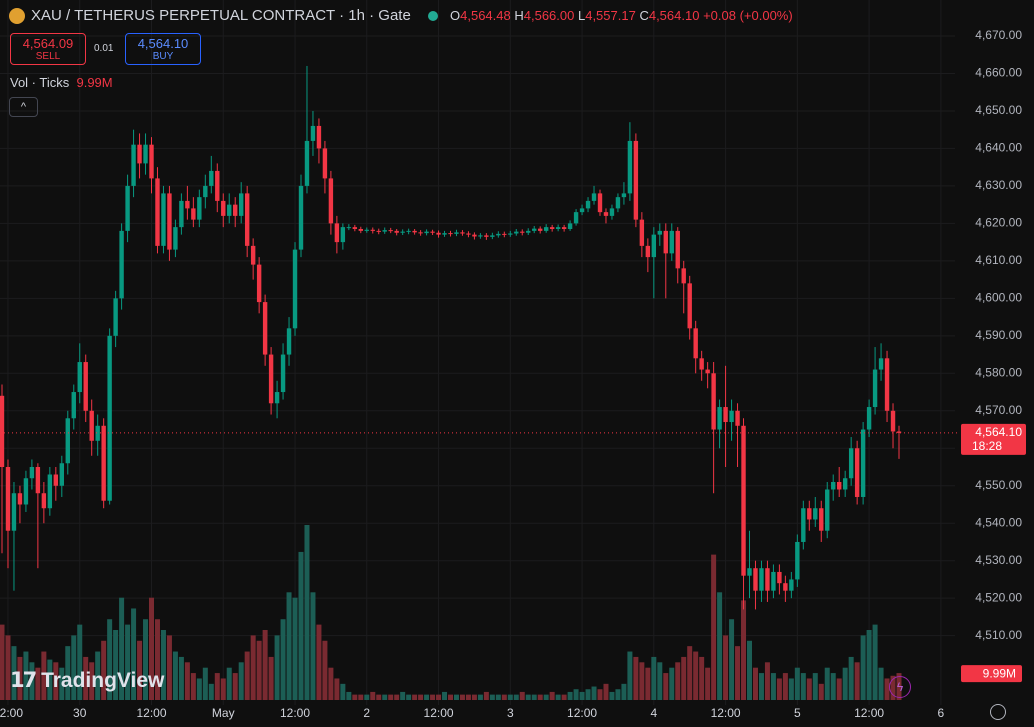 This screenshot has width=1034, height=727. What do you see at coordinates (900, 687) in the screenshot?
I see `alert-icon: ϟ` at bounding box center [900, 687].